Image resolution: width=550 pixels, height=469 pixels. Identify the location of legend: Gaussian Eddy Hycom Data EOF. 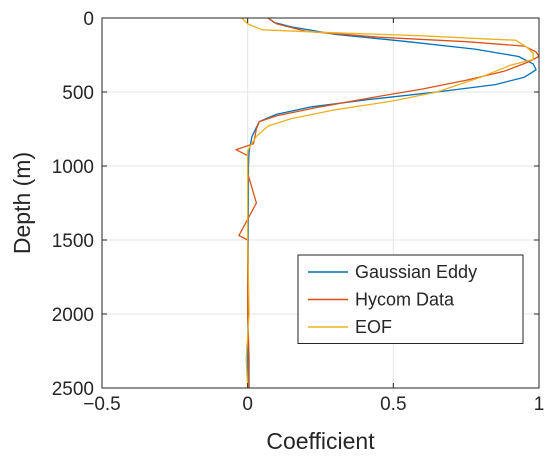
(410, 299).